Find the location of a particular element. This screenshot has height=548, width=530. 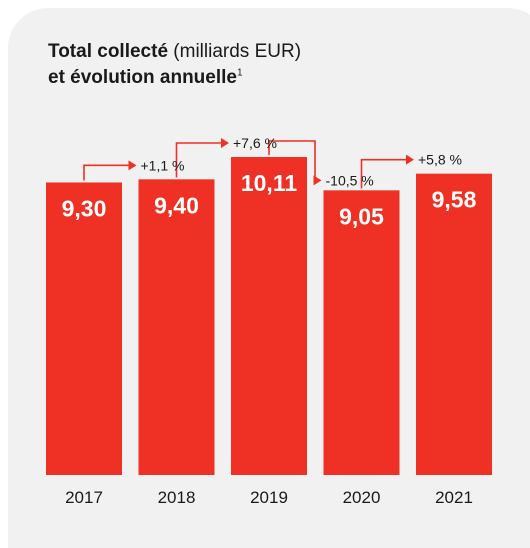

change-label-0: +1,1 % is located at coordinates (163, 165).